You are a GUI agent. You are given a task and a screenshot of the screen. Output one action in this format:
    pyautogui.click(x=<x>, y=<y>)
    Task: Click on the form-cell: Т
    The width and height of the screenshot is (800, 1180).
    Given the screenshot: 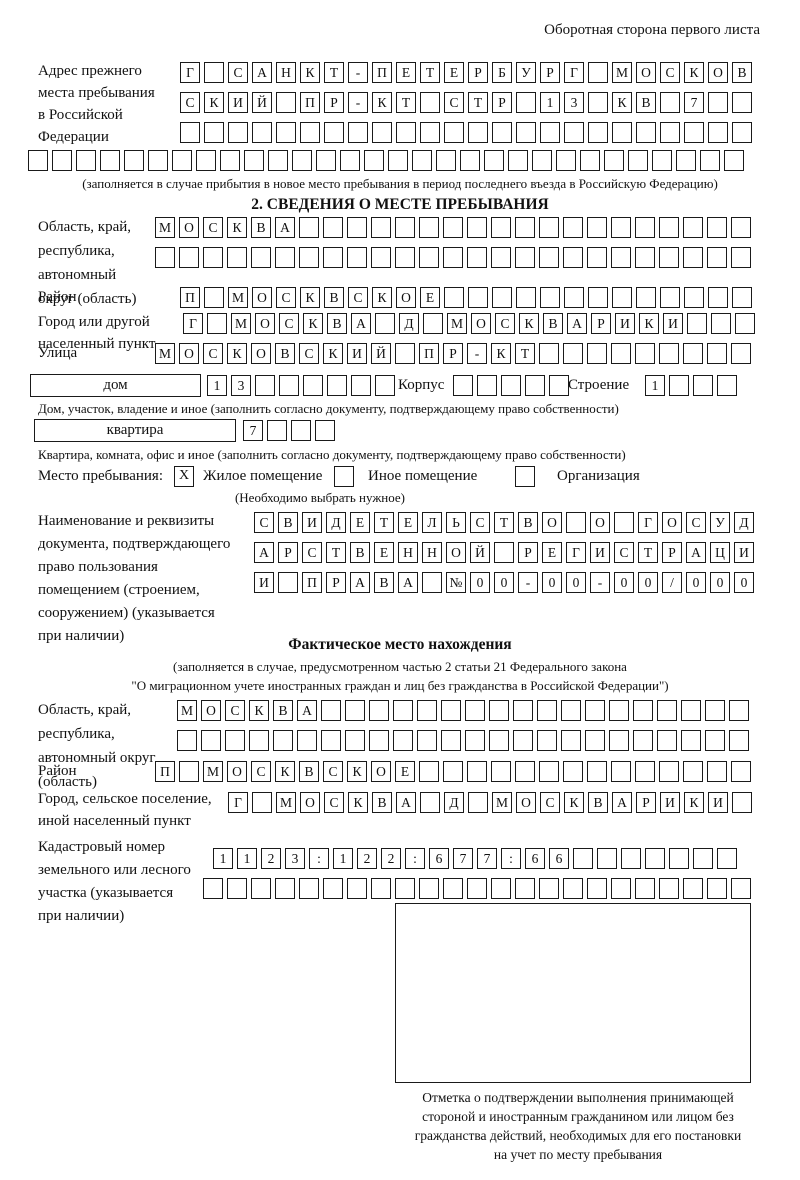 What is the action you would take?
    pyautogui.click(x=504, y=522)
    